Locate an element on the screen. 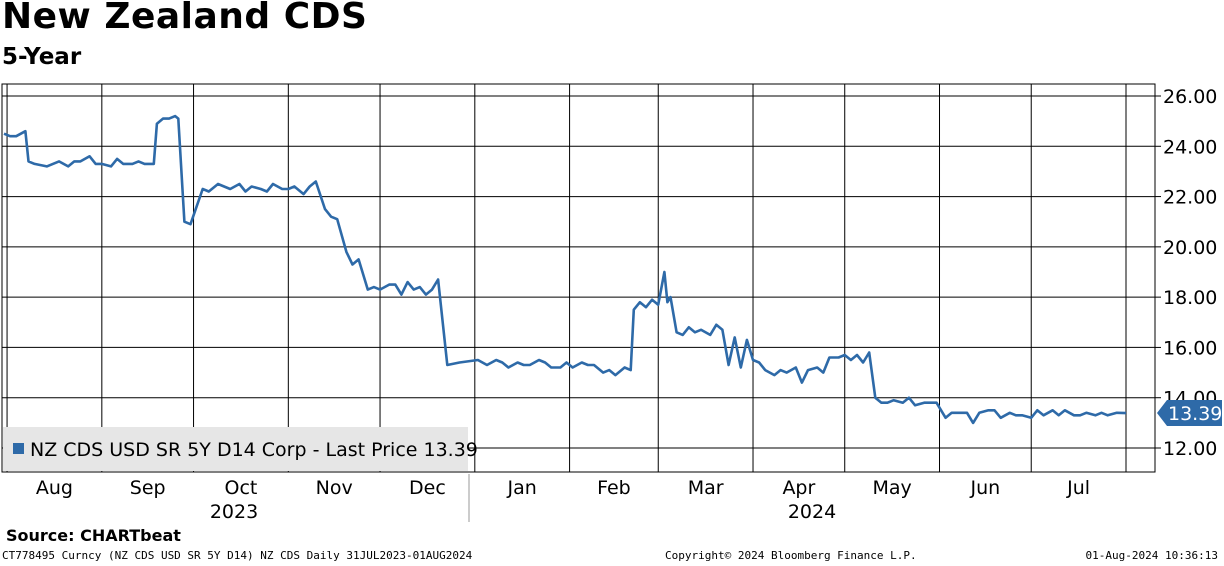 The image size is (1224, 566). chart-subtitle: 5-Year is located at coordinates (42, 57).